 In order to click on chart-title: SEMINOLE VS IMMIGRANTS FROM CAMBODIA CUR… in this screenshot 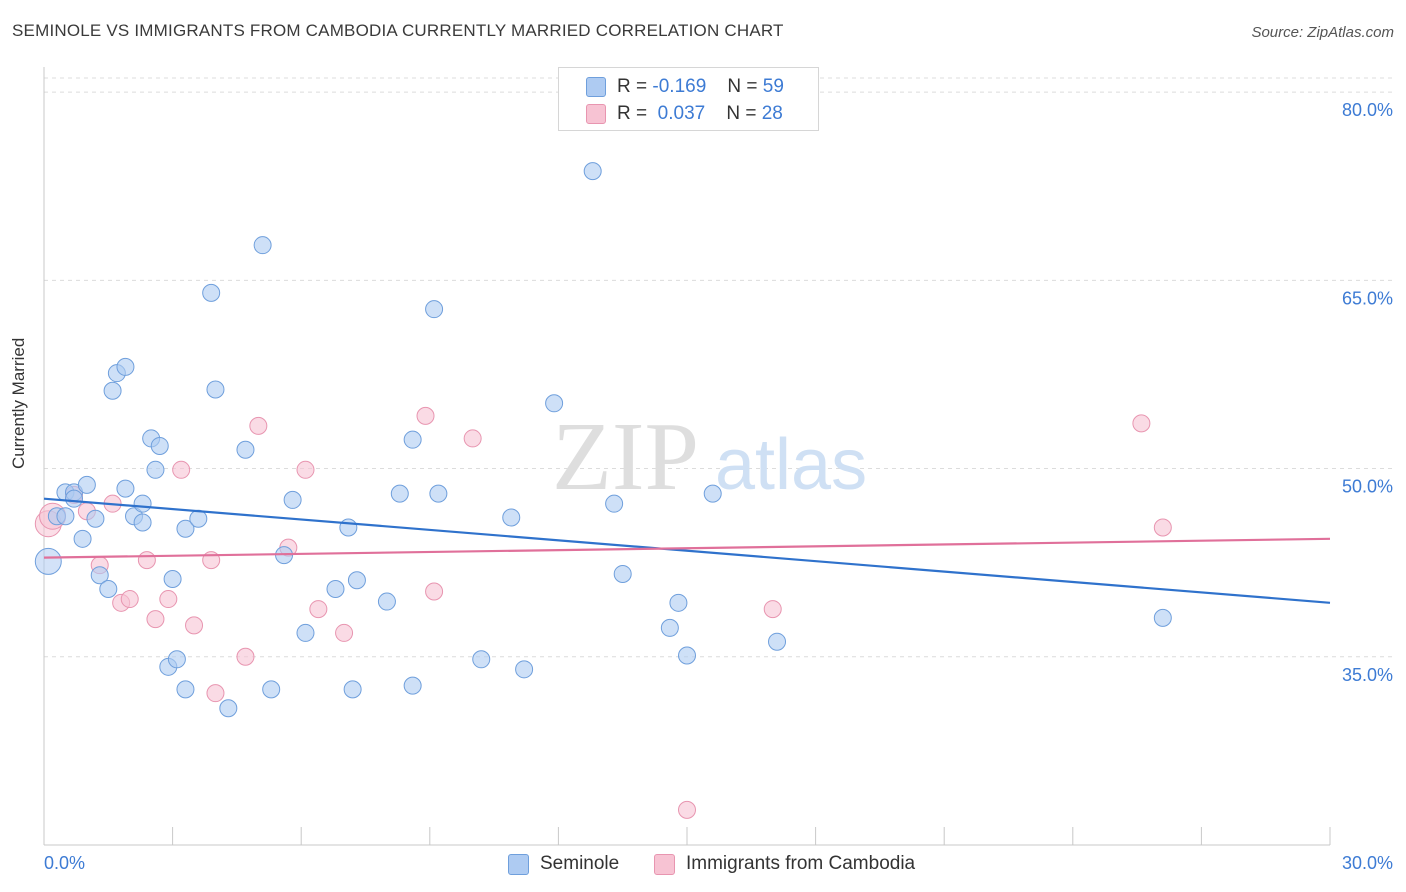, I will do `click(398, 30)`.